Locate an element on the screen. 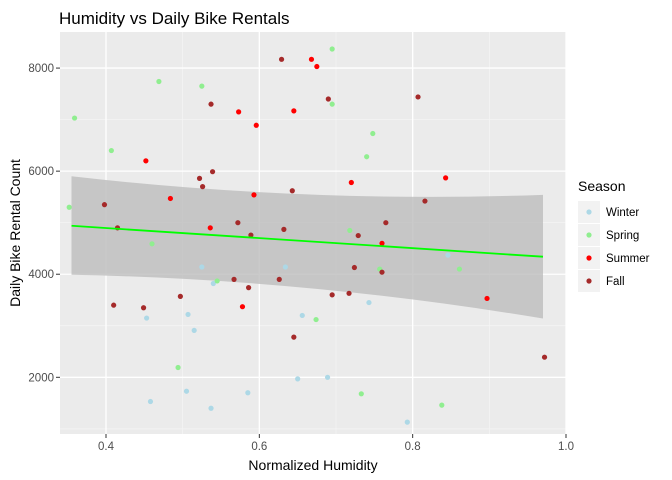 Image resolution: width=672 pixels, height=480 pixels. legend-label-winter: Winter is located at coordinates (622, 213).